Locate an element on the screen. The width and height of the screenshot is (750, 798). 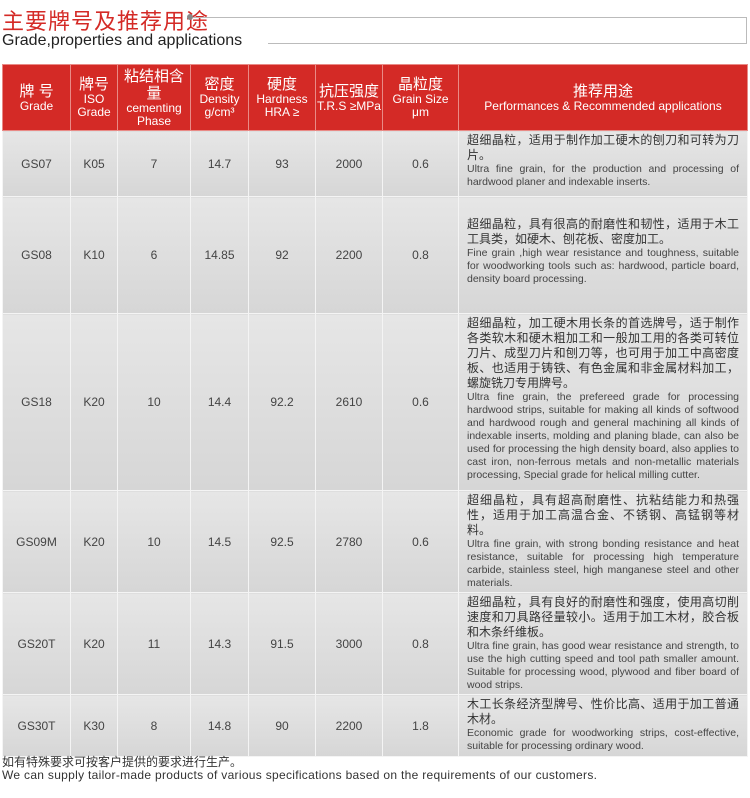
column-header-en: Hardness HRA ≥ is located at coordinates (282, 105).